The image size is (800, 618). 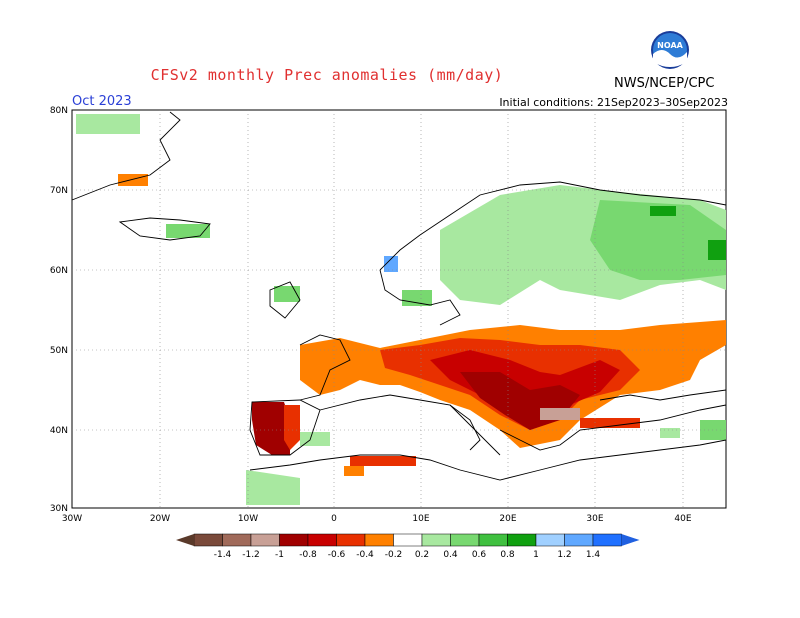 What do you see at coordinates (59, 111) in the screenshot?
I see `lat-label-80n: 80N` at bounding box center [59, 111].